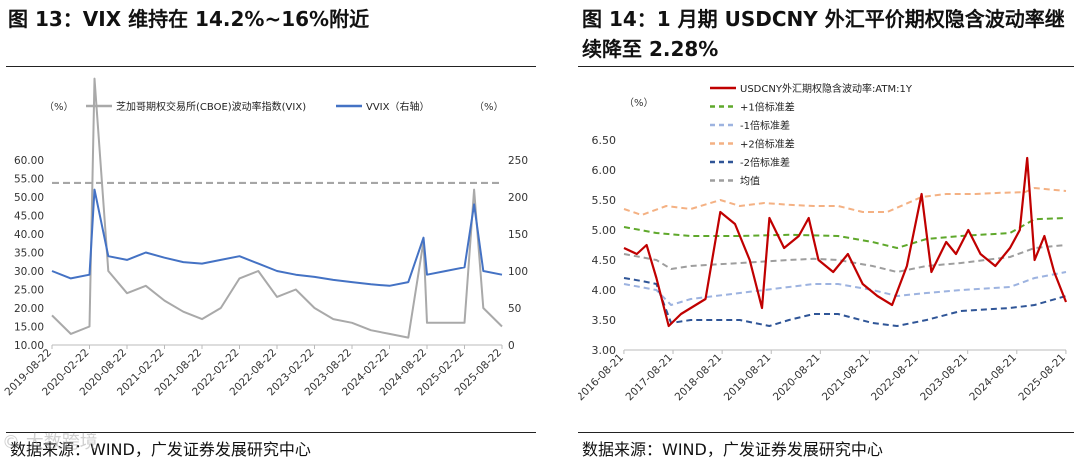  I want to click on y-right-tick: 250, so click(518, 161).